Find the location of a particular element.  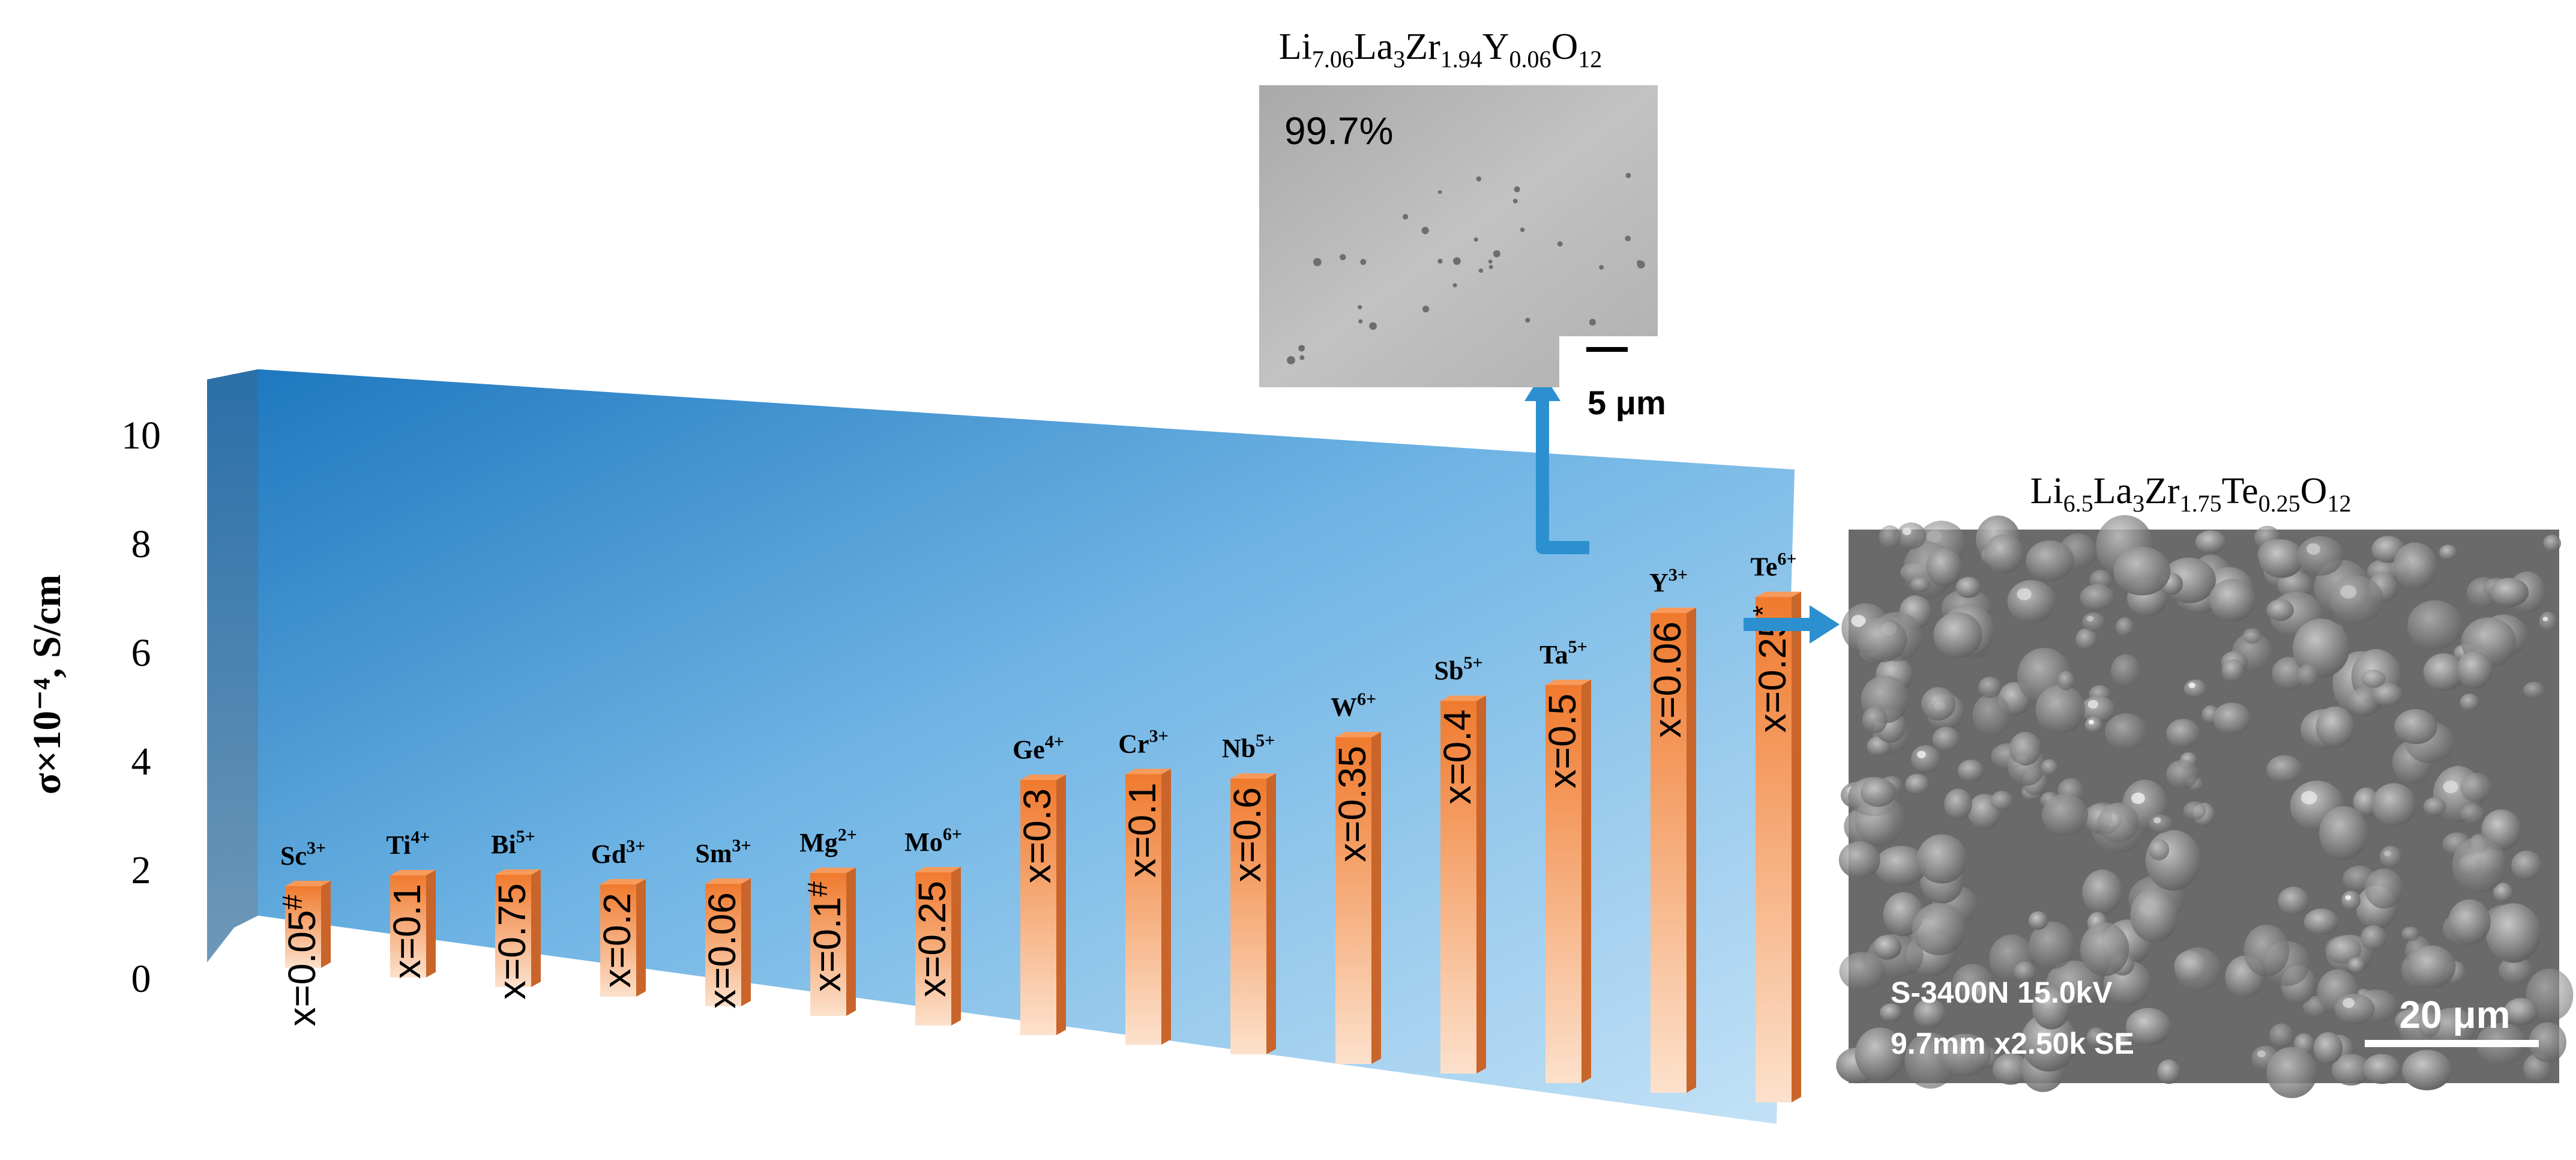

bar-ion-label: Ti4+ is located at coordinates (408, 844).